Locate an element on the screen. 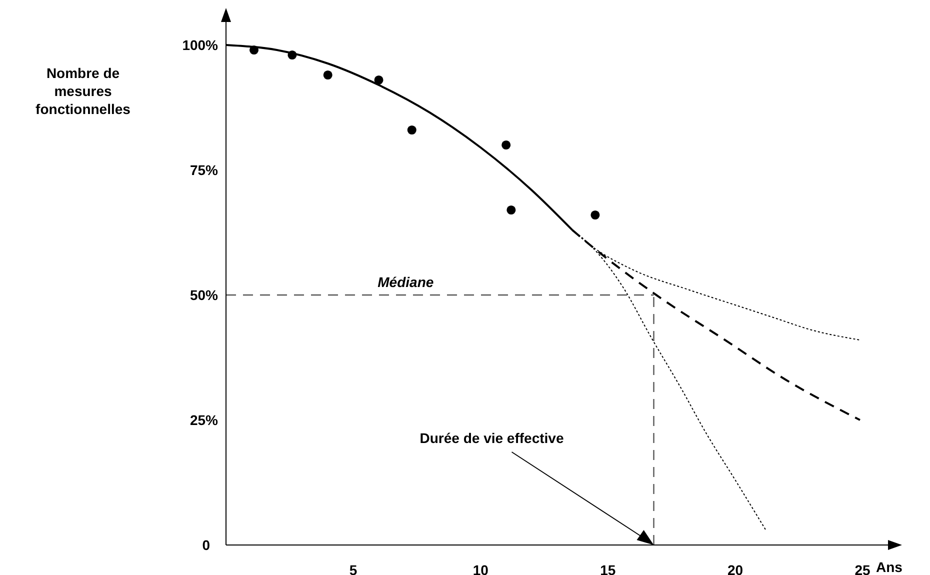  y-tick-label: 25% is located at coordinates (204, 420).